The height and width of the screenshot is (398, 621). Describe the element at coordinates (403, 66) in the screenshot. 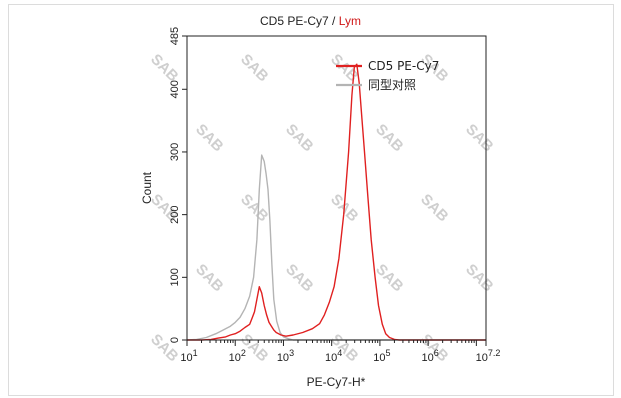

I see `legend-label: CD5 PE-Cy7` at that location.